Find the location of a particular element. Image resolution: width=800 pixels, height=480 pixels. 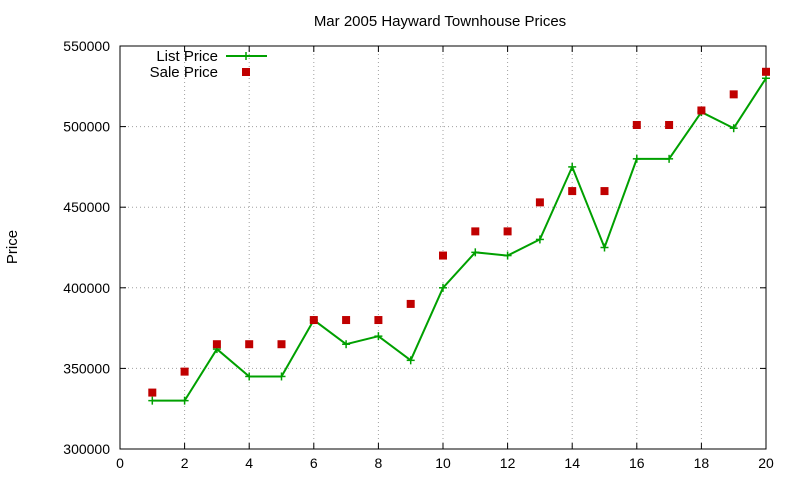

x-tick-label: 0 is located at coordinates (120, 463).